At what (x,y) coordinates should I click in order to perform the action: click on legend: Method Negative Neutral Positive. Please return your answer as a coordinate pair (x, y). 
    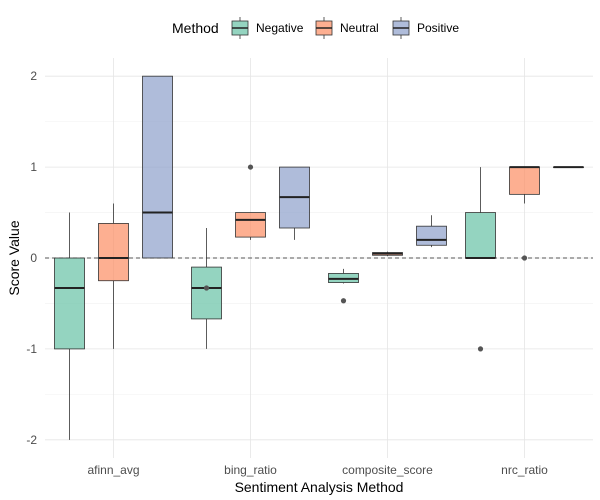
    Looking at the image, I should click on (315, 28).